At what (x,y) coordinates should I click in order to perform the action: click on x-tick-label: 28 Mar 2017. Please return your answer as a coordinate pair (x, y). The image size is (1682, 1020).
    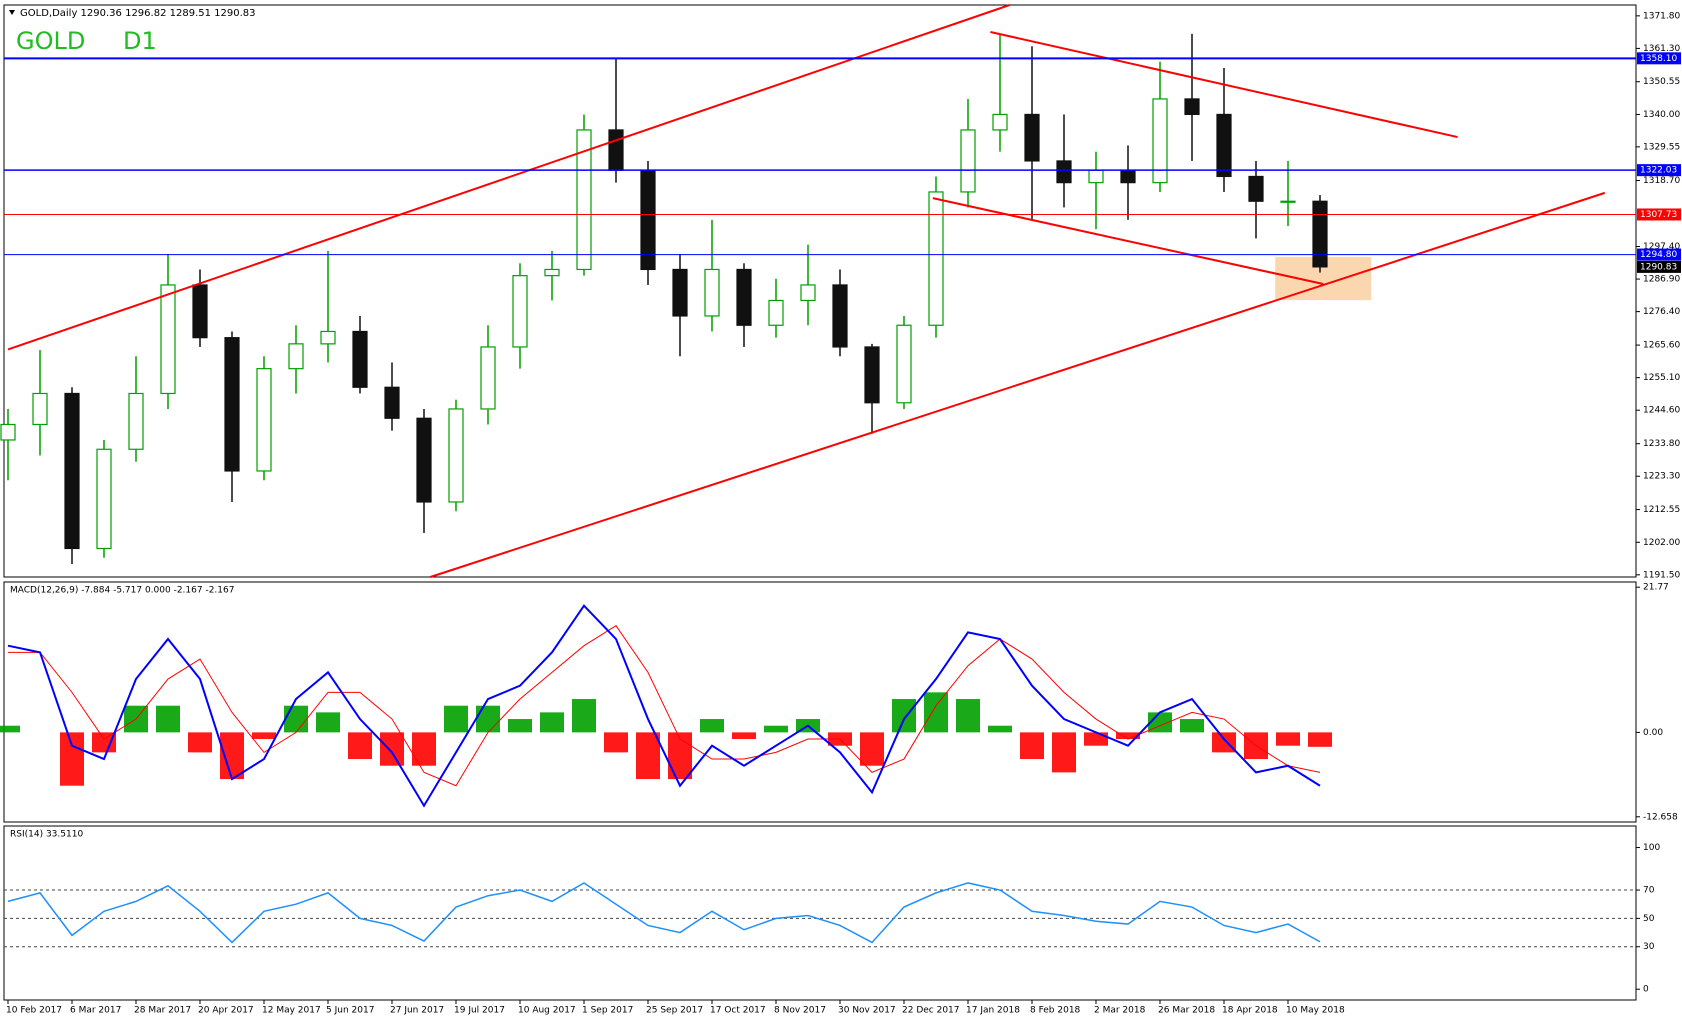
    Looking at the image, I should click on (162, 1011).